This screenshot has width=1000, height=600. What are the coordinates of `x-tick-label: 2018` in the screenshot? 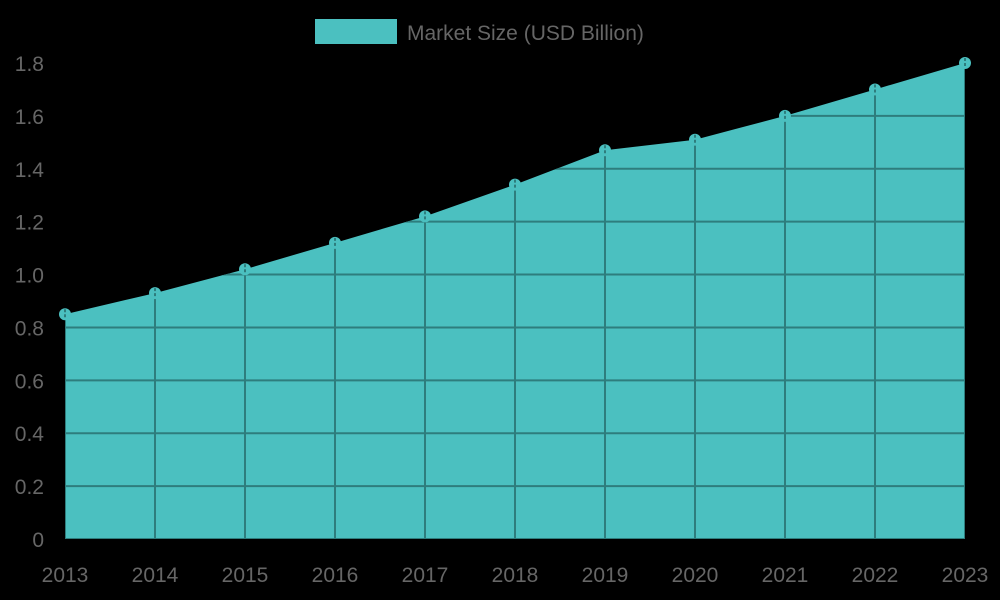 It's located at (515, 575).